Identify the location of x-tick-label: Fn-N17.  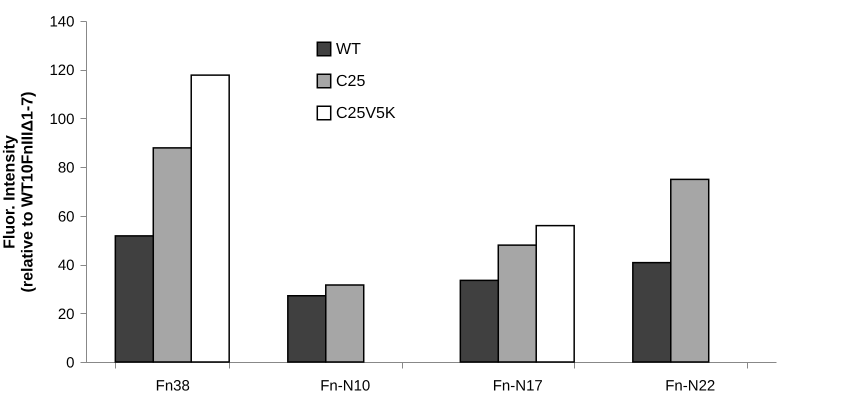
(517, 386).